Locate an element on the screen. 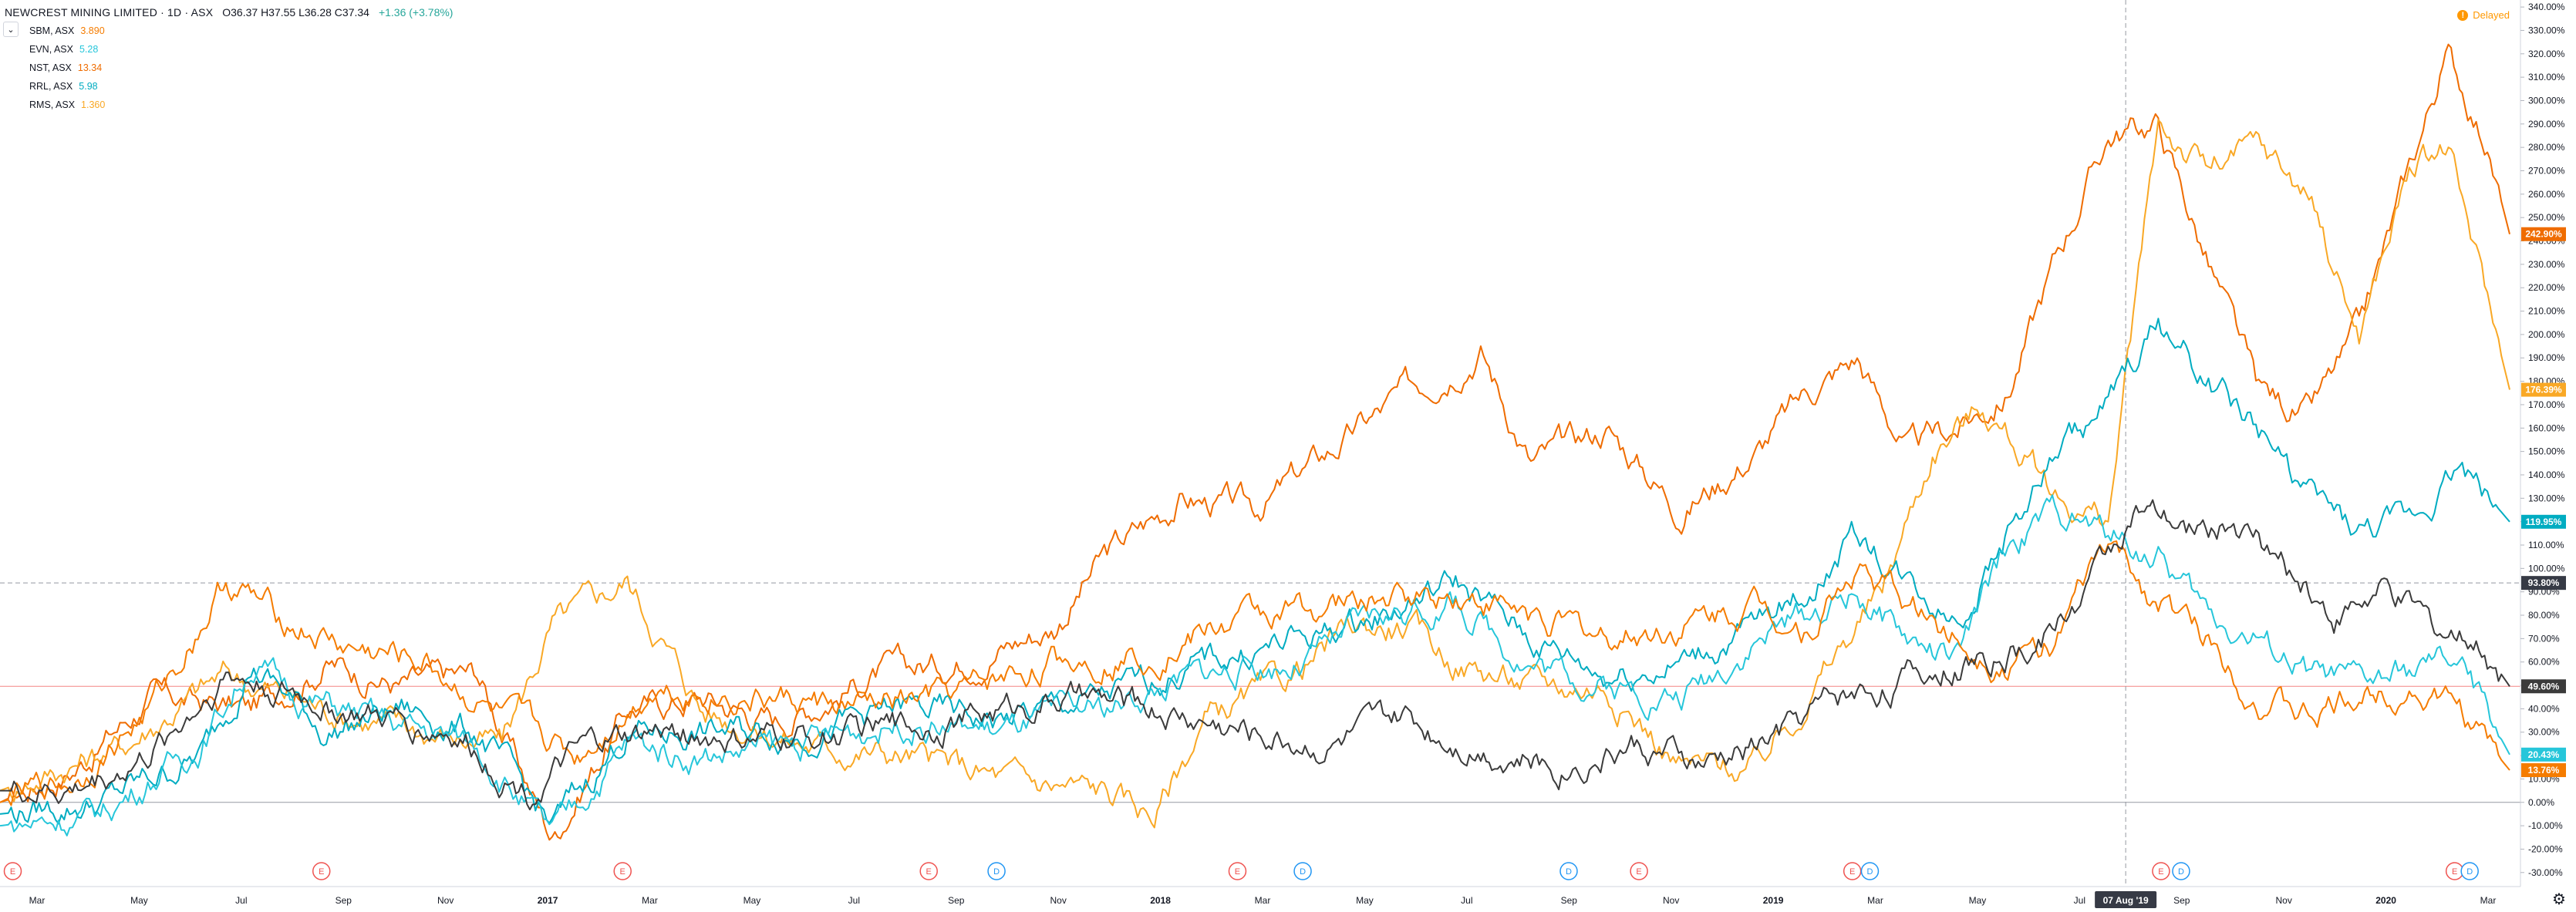  last-value-label: 242.90% is located at coordinates (2543, 234).